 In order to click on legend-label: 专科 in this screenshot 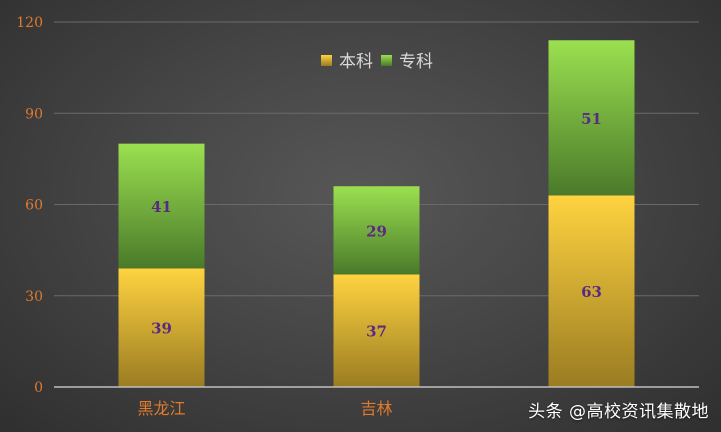, I will do `click(416, 62)`.